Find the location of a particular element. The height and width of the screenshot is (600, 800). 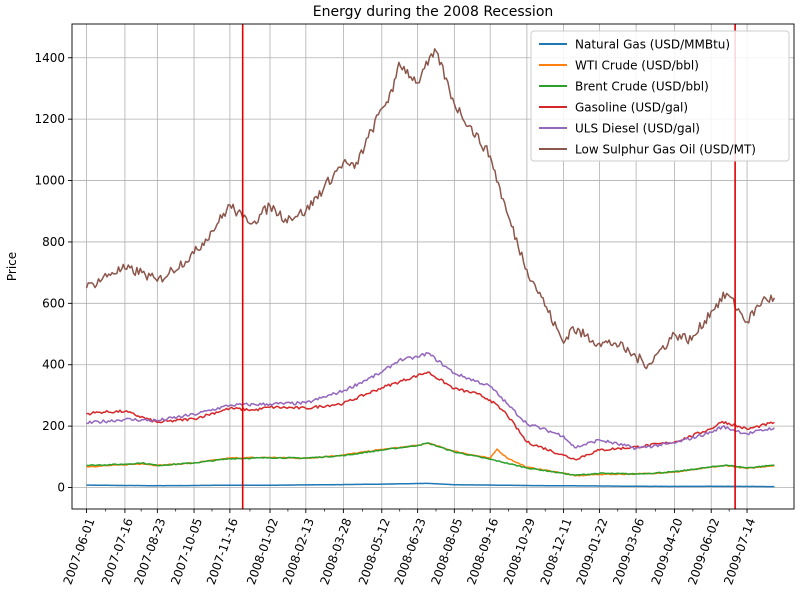

legend-label-0: Natural Gas (USD/MMBtu) is located at coordinates (652, 45).